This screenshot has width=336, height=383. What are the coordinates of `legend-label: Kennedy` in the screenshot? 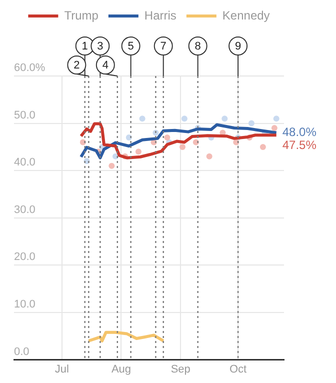 It's located at (246, 15).